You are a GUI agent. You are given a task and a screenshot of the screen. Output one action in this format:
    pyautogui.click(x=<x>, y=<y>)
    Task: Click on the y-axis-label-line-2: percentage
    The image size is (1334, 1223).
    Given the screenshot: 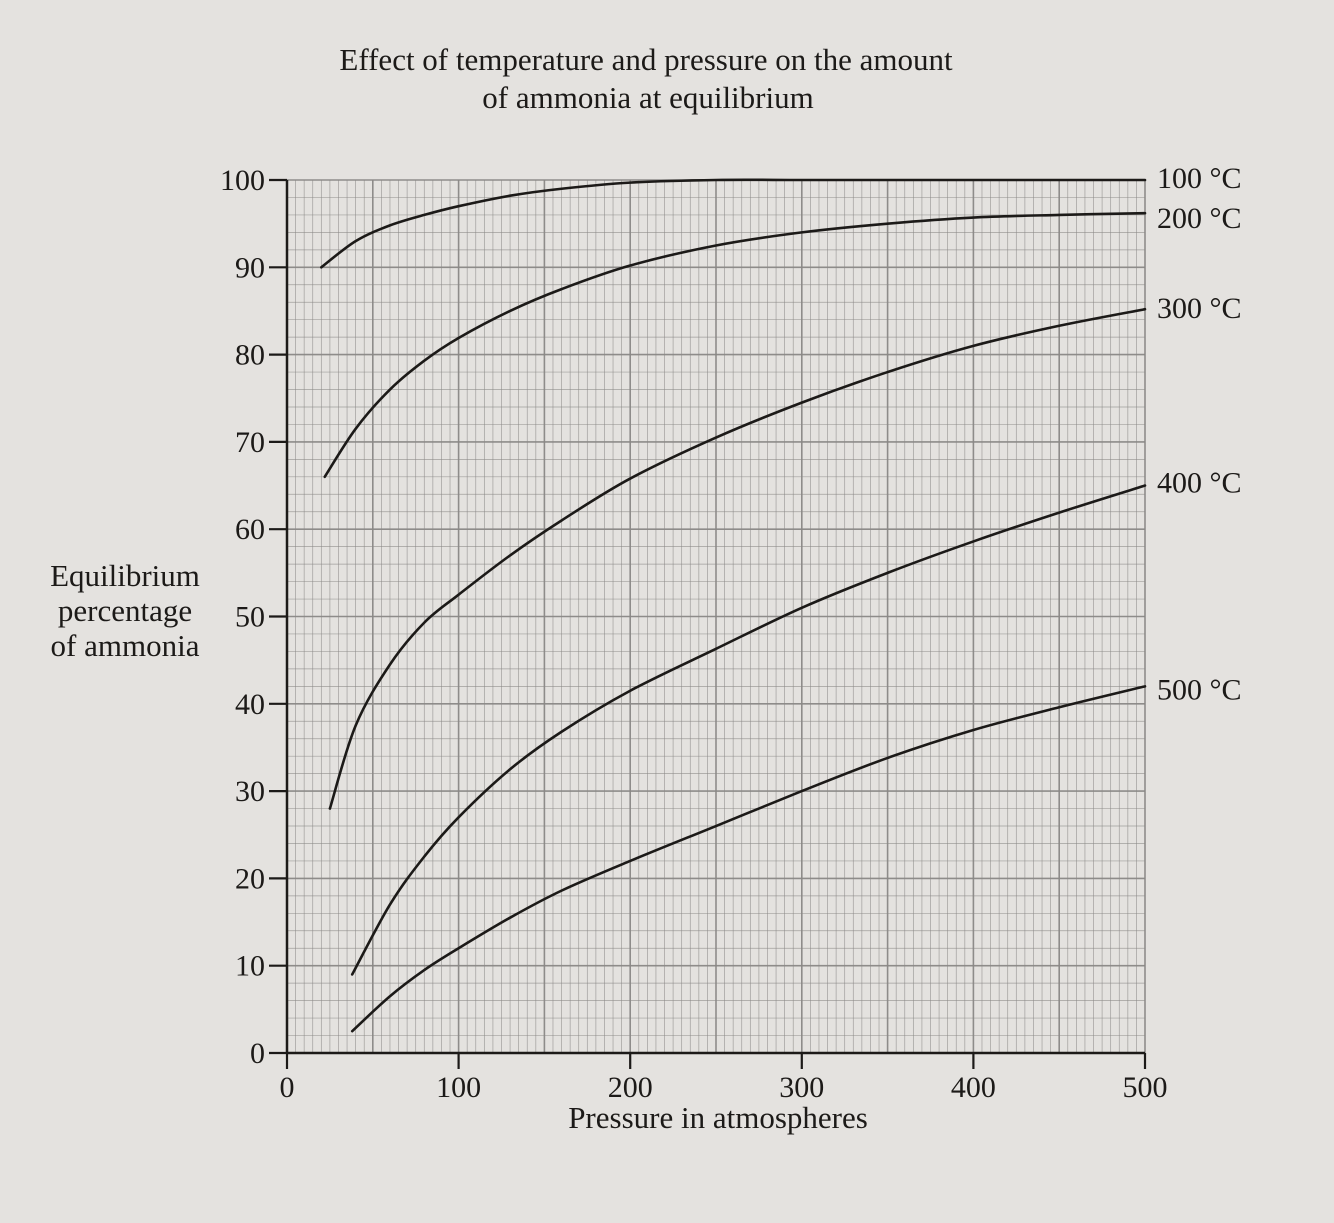 What is the action you would take?
    pyautogui.click(x=125, y=610)
    